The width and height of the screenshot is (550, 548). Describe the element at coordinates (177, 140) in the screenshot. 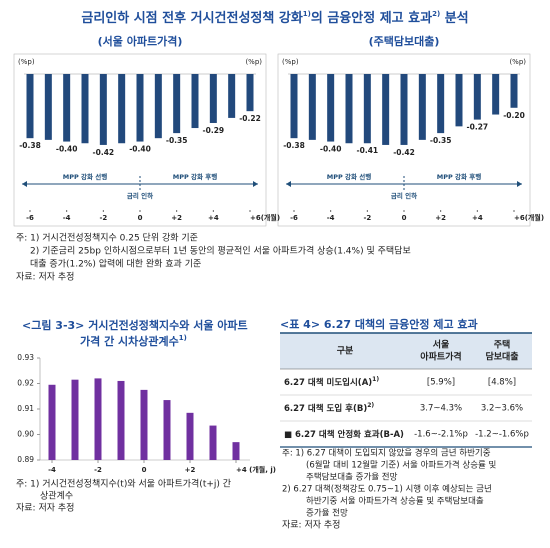

I see `data-label: -0.35` at that location.